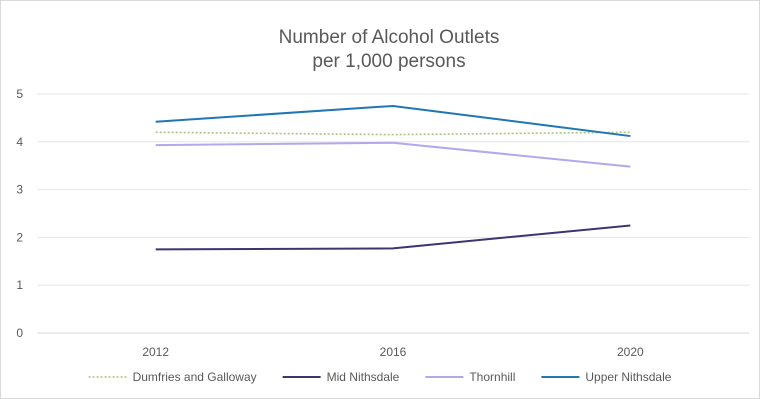 Image resolution: width=760 pixels, height=399 pixels. Describe the element at coordinates (492, 377) in the screenshot. I see `legend-label: Thornhill` at that location.